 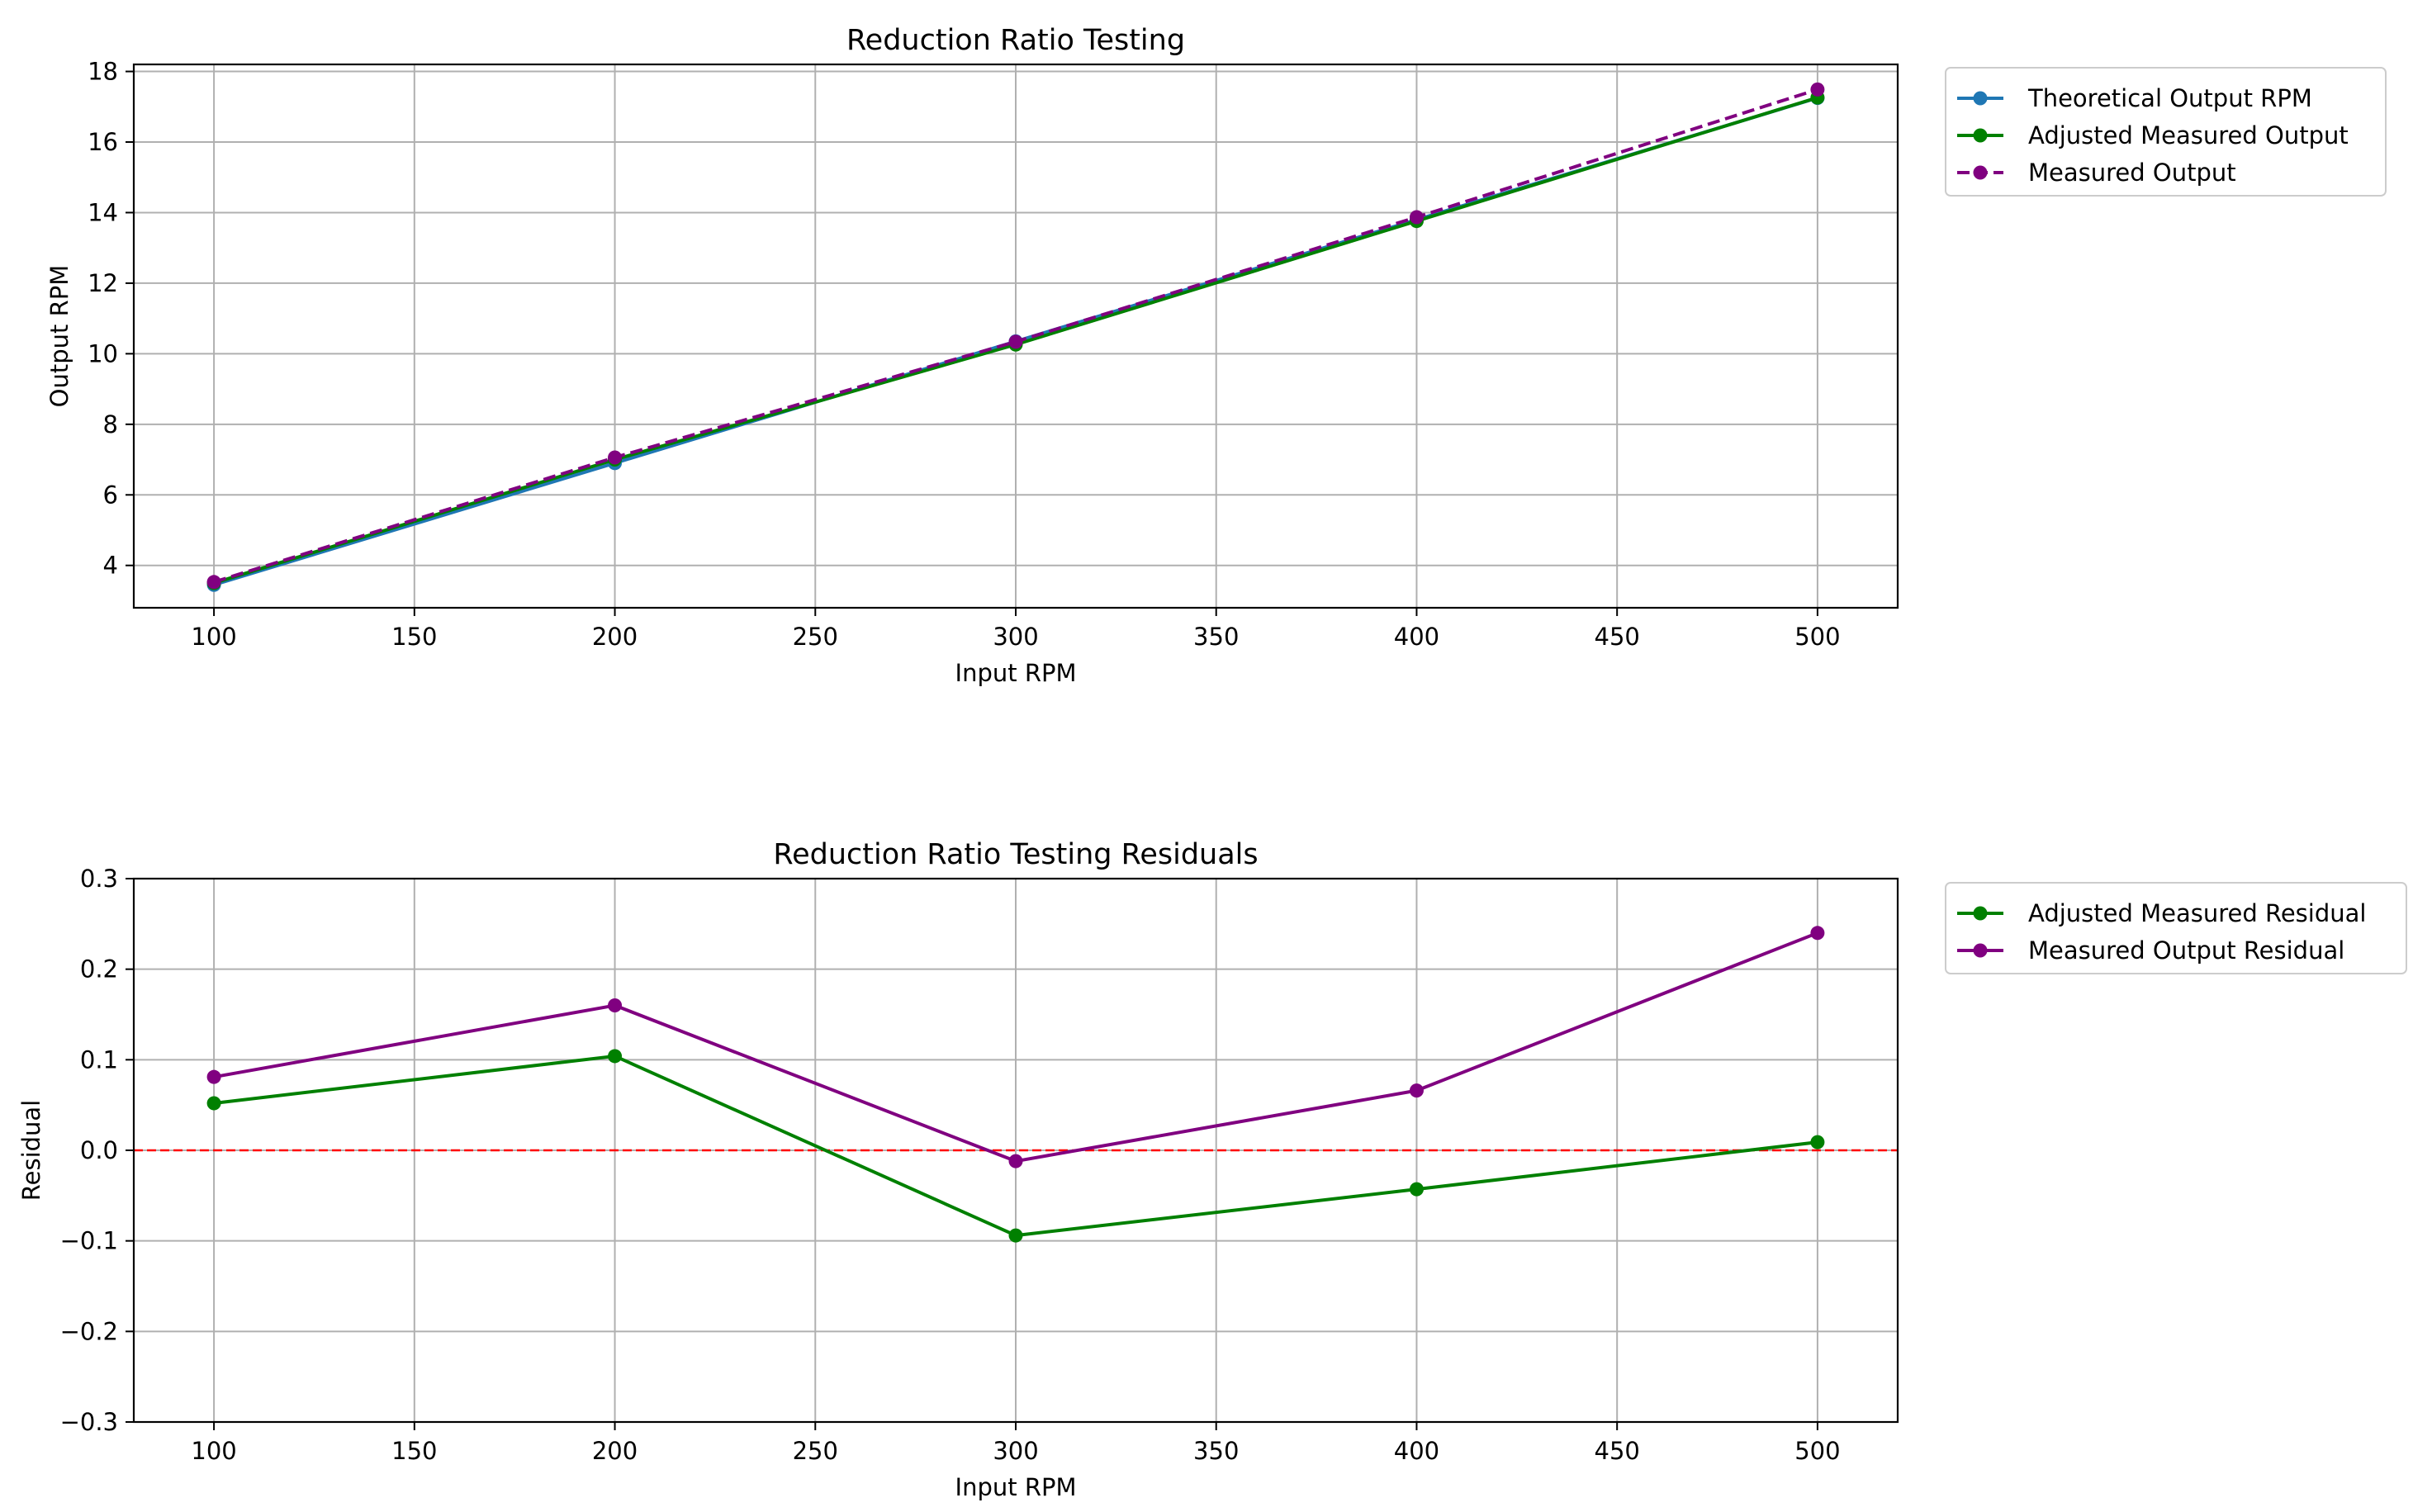 I want to click on y-tick-label: 0.0, so click(x=99, y=1150).